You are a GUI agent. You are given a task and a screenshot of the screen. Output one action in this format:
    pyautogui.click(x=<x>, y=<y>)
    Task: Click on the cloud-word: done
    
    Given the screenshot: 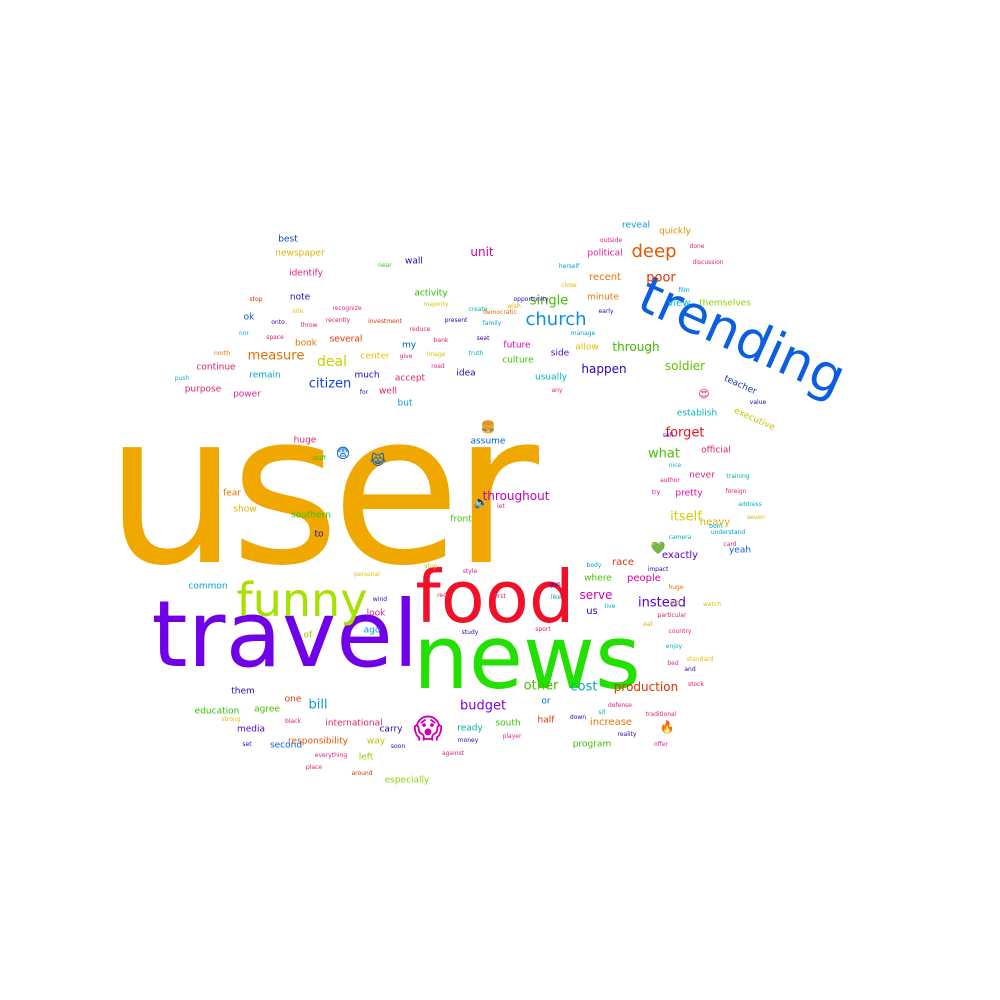 What is the action you would take?
    pyautogui.click(x=697, y=246)
    